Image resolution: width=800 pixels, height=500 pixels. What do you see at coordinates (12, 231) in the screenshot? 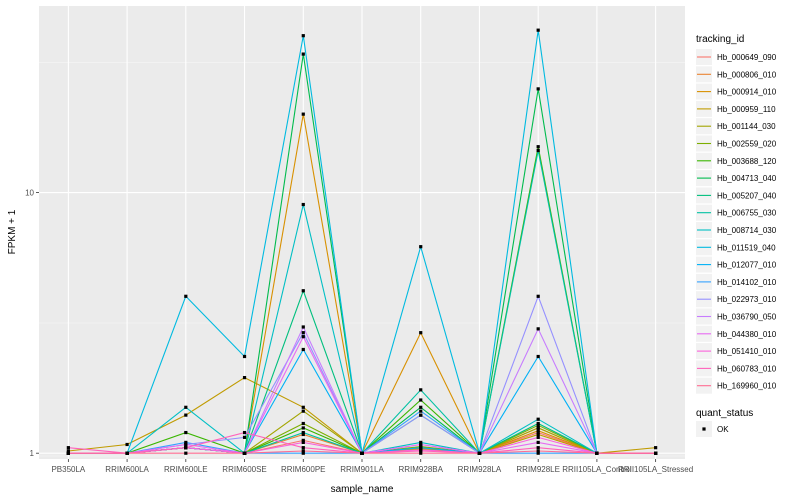
I see `y-axis-title: FPKM + 1` at bounding box center [12, 231].